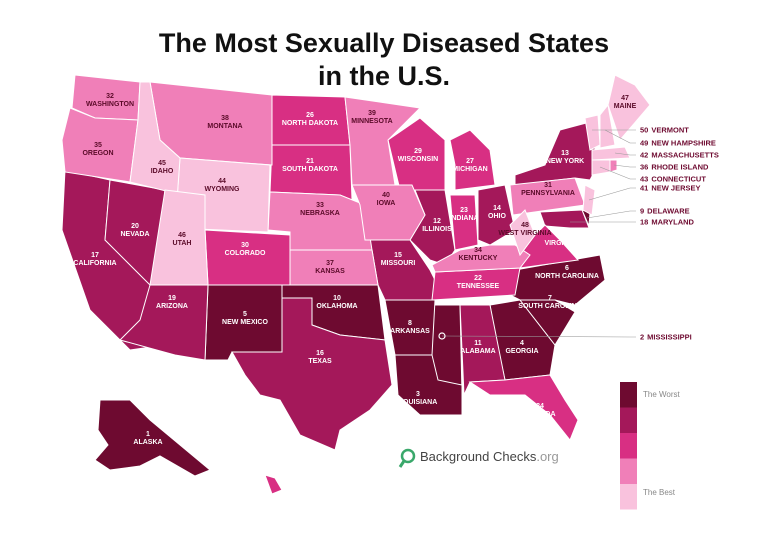 Image resolution: width=768 pixels, height=538 pixels. Describe the element at coordinates (162, 163) in the screenshot. I see `state-rank: 45` at that location.